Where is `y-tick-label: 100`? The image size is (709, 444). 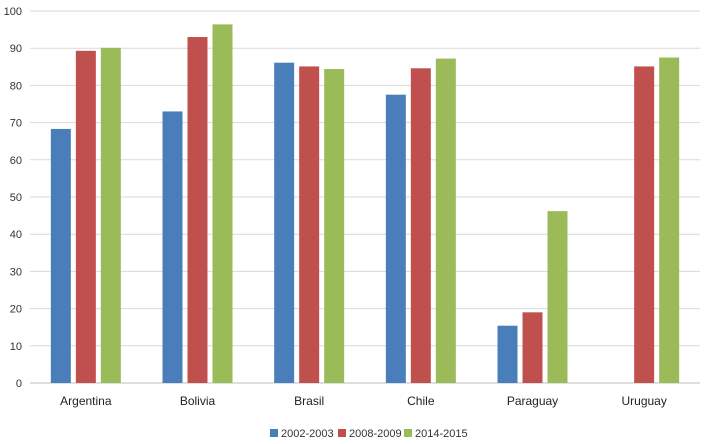 y-tick-label: 100 is located at coordinates (13, 12).